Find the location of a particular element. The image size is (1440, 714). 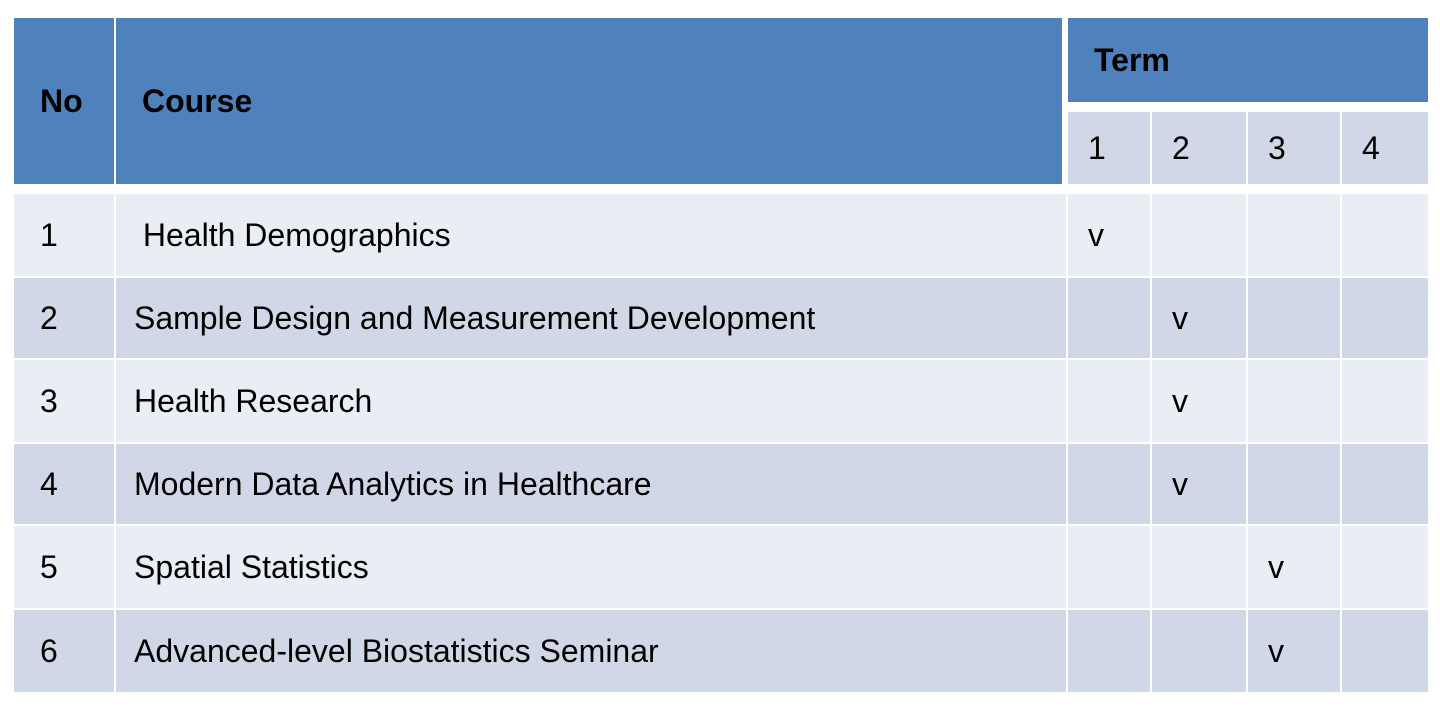

row-no: 5 is located at coordinates (64, 567).